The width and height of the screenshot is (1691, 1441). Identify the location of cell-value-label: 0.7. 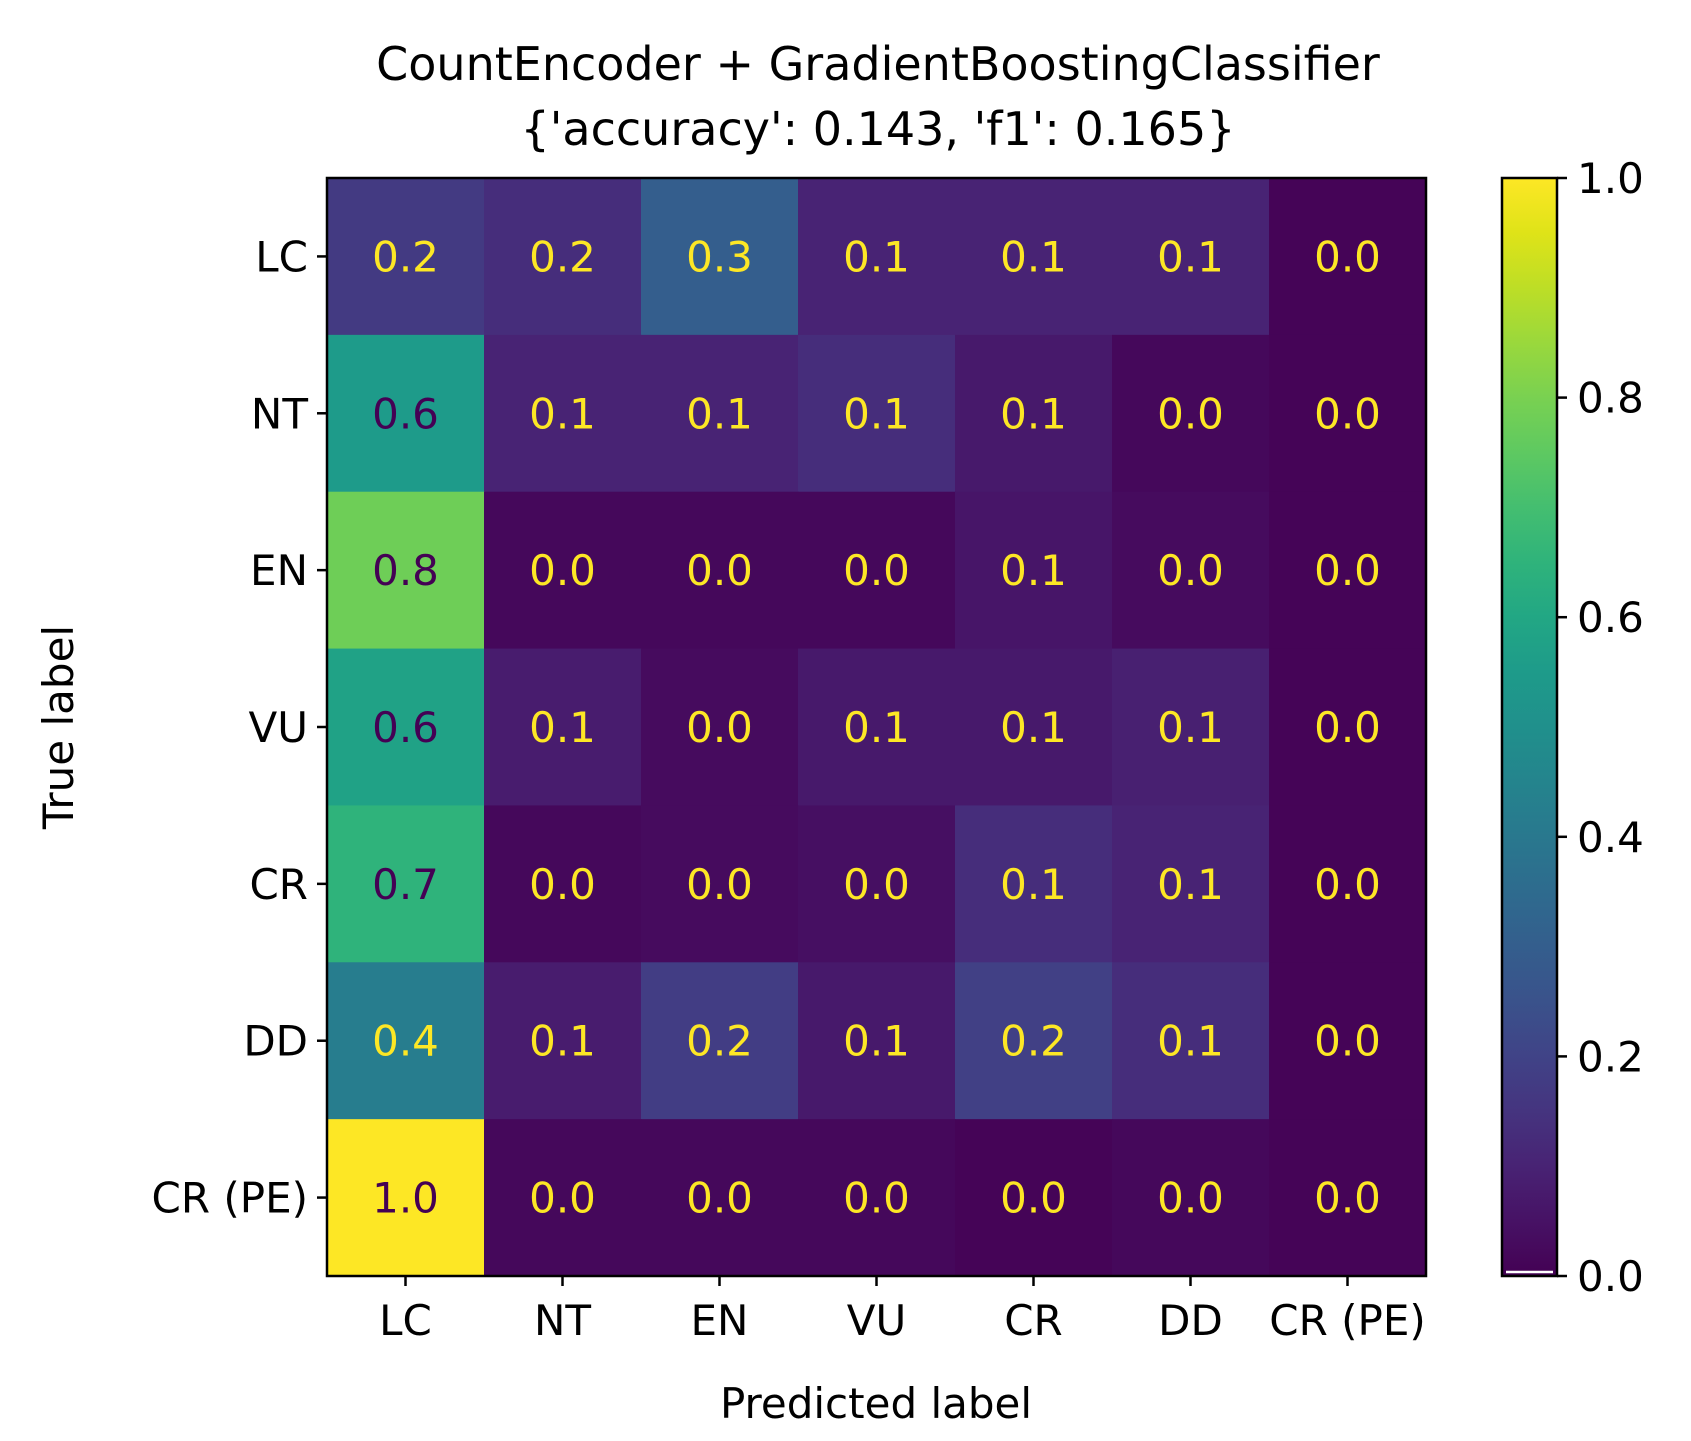
(405, 884).